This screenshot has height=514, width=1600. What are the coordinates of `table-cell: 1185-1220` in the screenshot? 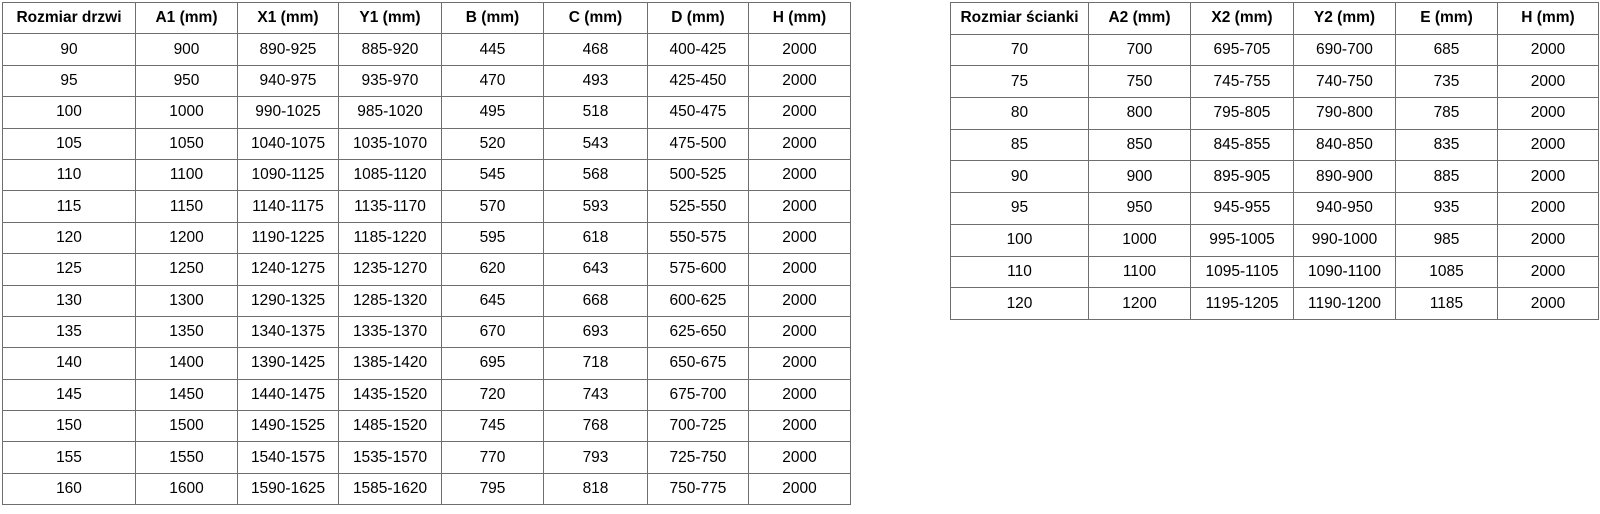 It's located at (390, 238).